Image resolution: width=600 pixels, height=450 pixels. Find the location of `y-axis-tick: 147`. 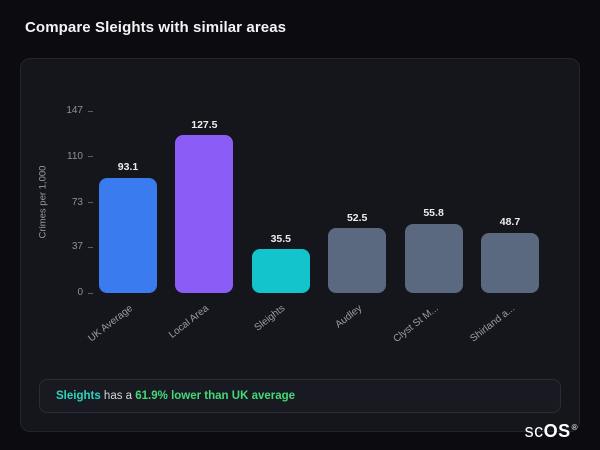

y-axis-tick: 147 is located at coordinates (82, 111).